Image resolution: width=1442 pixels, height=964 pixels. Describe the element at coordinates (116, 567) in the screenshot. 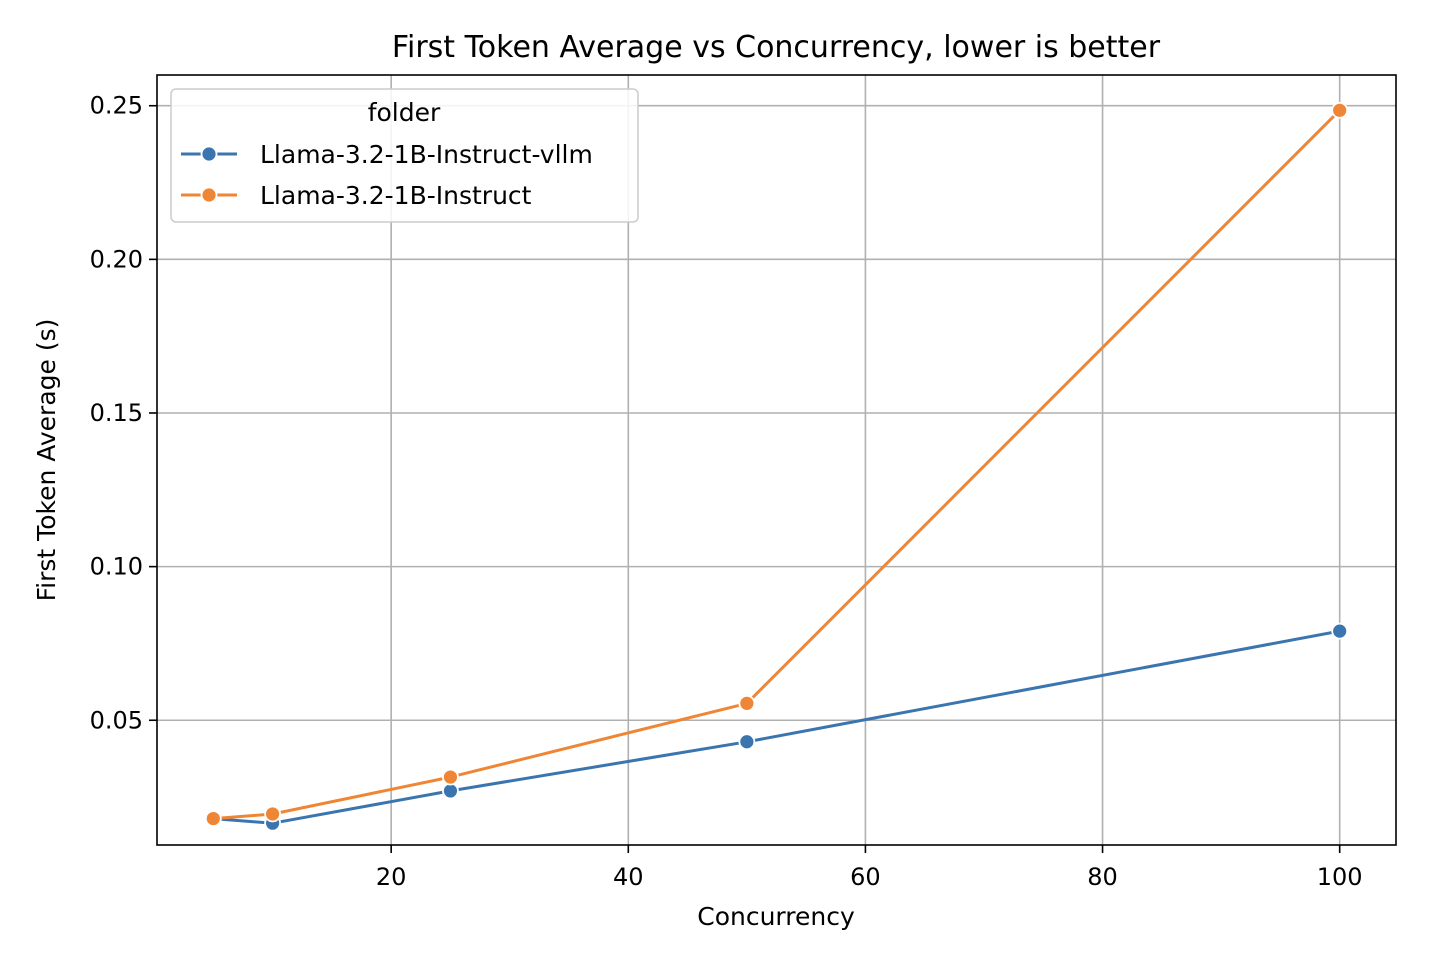

I see `y-tick-label: 0.10` at that location.